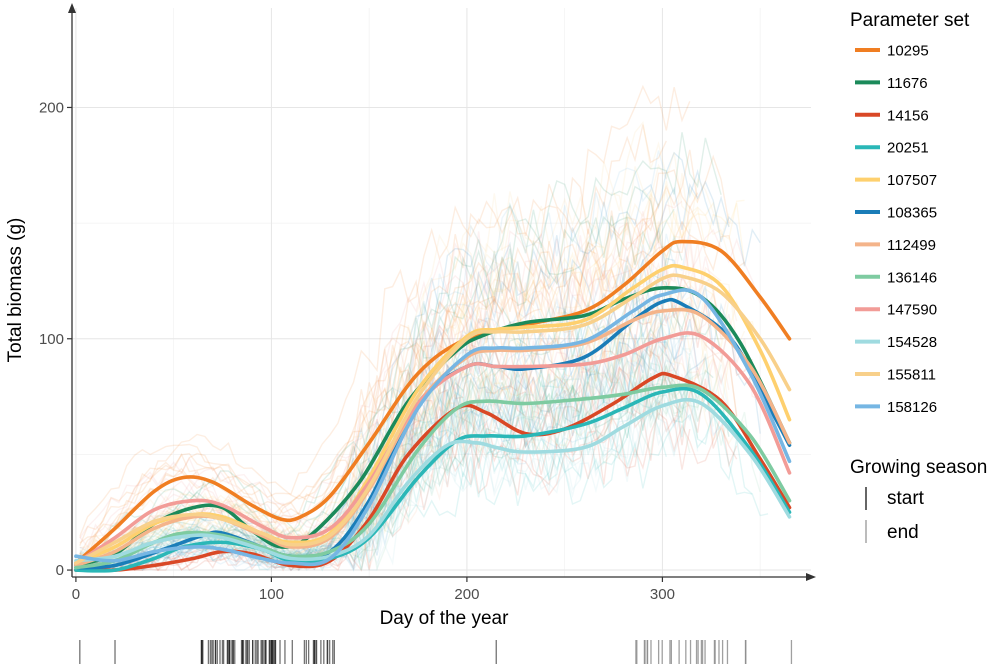  What do you see at coordinates (912, 407) in the screenshot?
I see `legend-label-158126: 158126` at bounding box center [912, 407].